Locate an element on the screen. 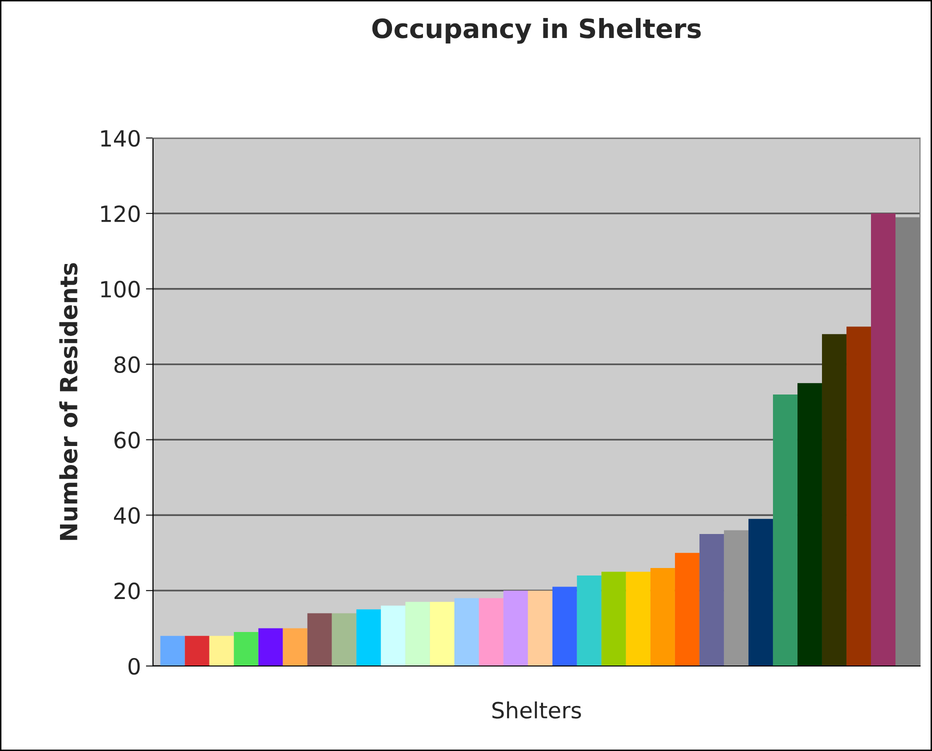 This screenshot has width=932, height=751. y-tick-label: 40 is located at coordinates (127, 515).